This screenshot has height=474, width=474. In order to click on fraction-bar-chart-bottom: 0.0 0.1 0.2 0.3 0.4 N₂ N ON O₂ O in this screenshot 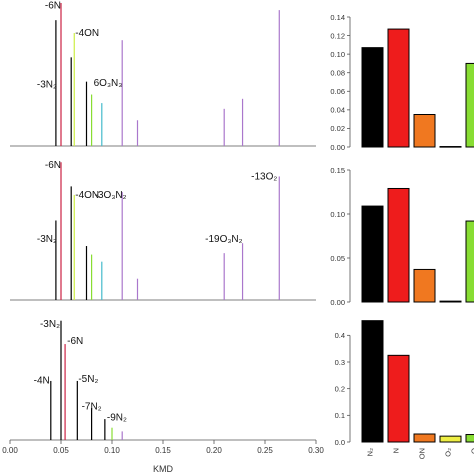, I will do `click(404, 389)`.